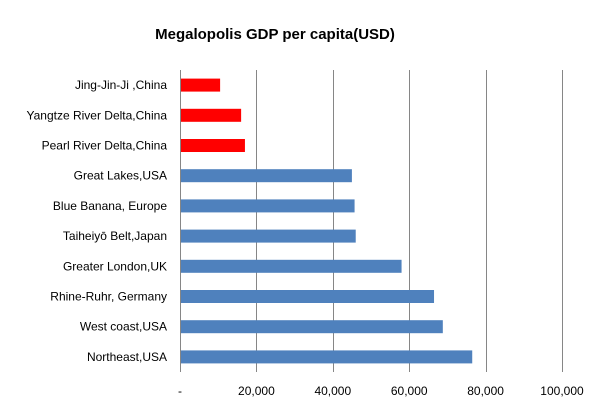 This screenshot has height=415, width=592. Describe the element at coordinates (115, 266) in the screenshot. I see `category-label: Greater London,UK` at that location.